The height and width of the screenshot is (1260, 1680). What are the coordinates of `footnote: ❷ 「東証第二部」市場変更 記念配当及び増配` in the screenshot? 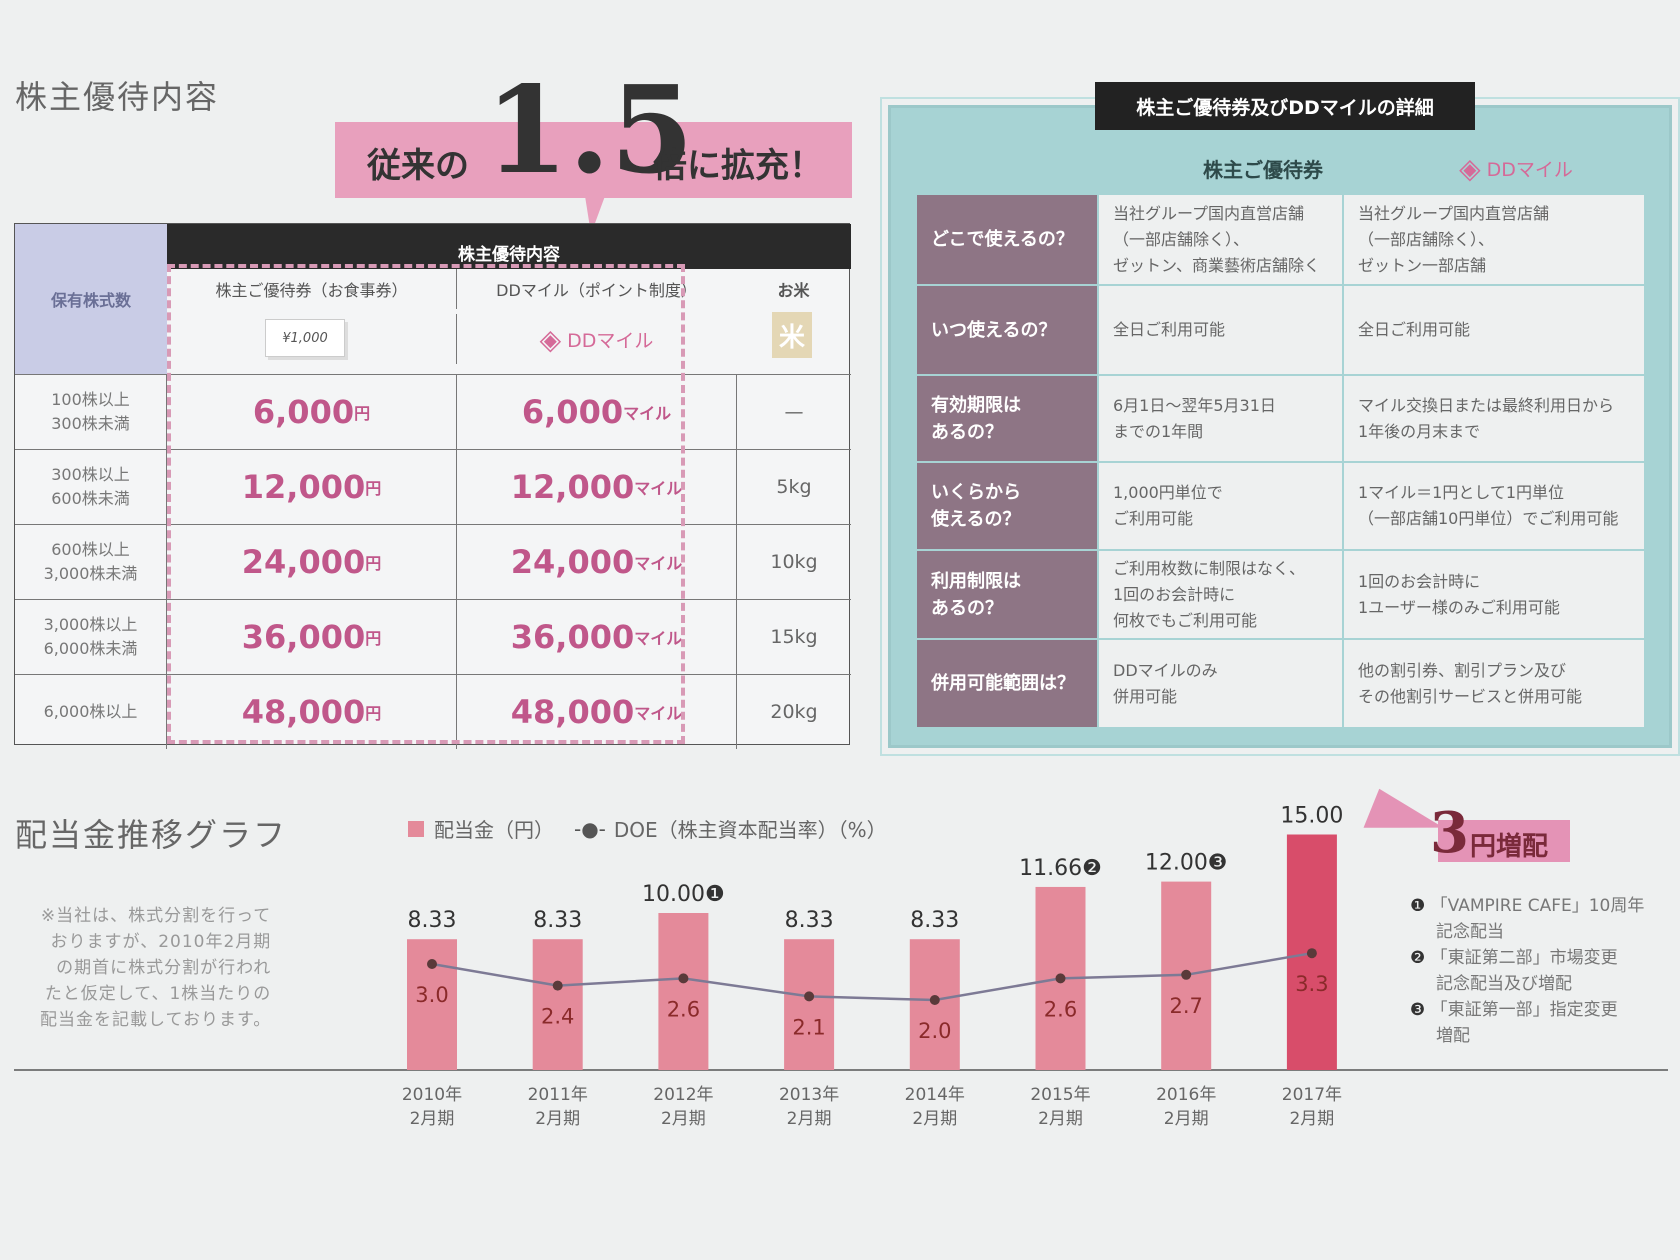 It's located at (1527, 971).